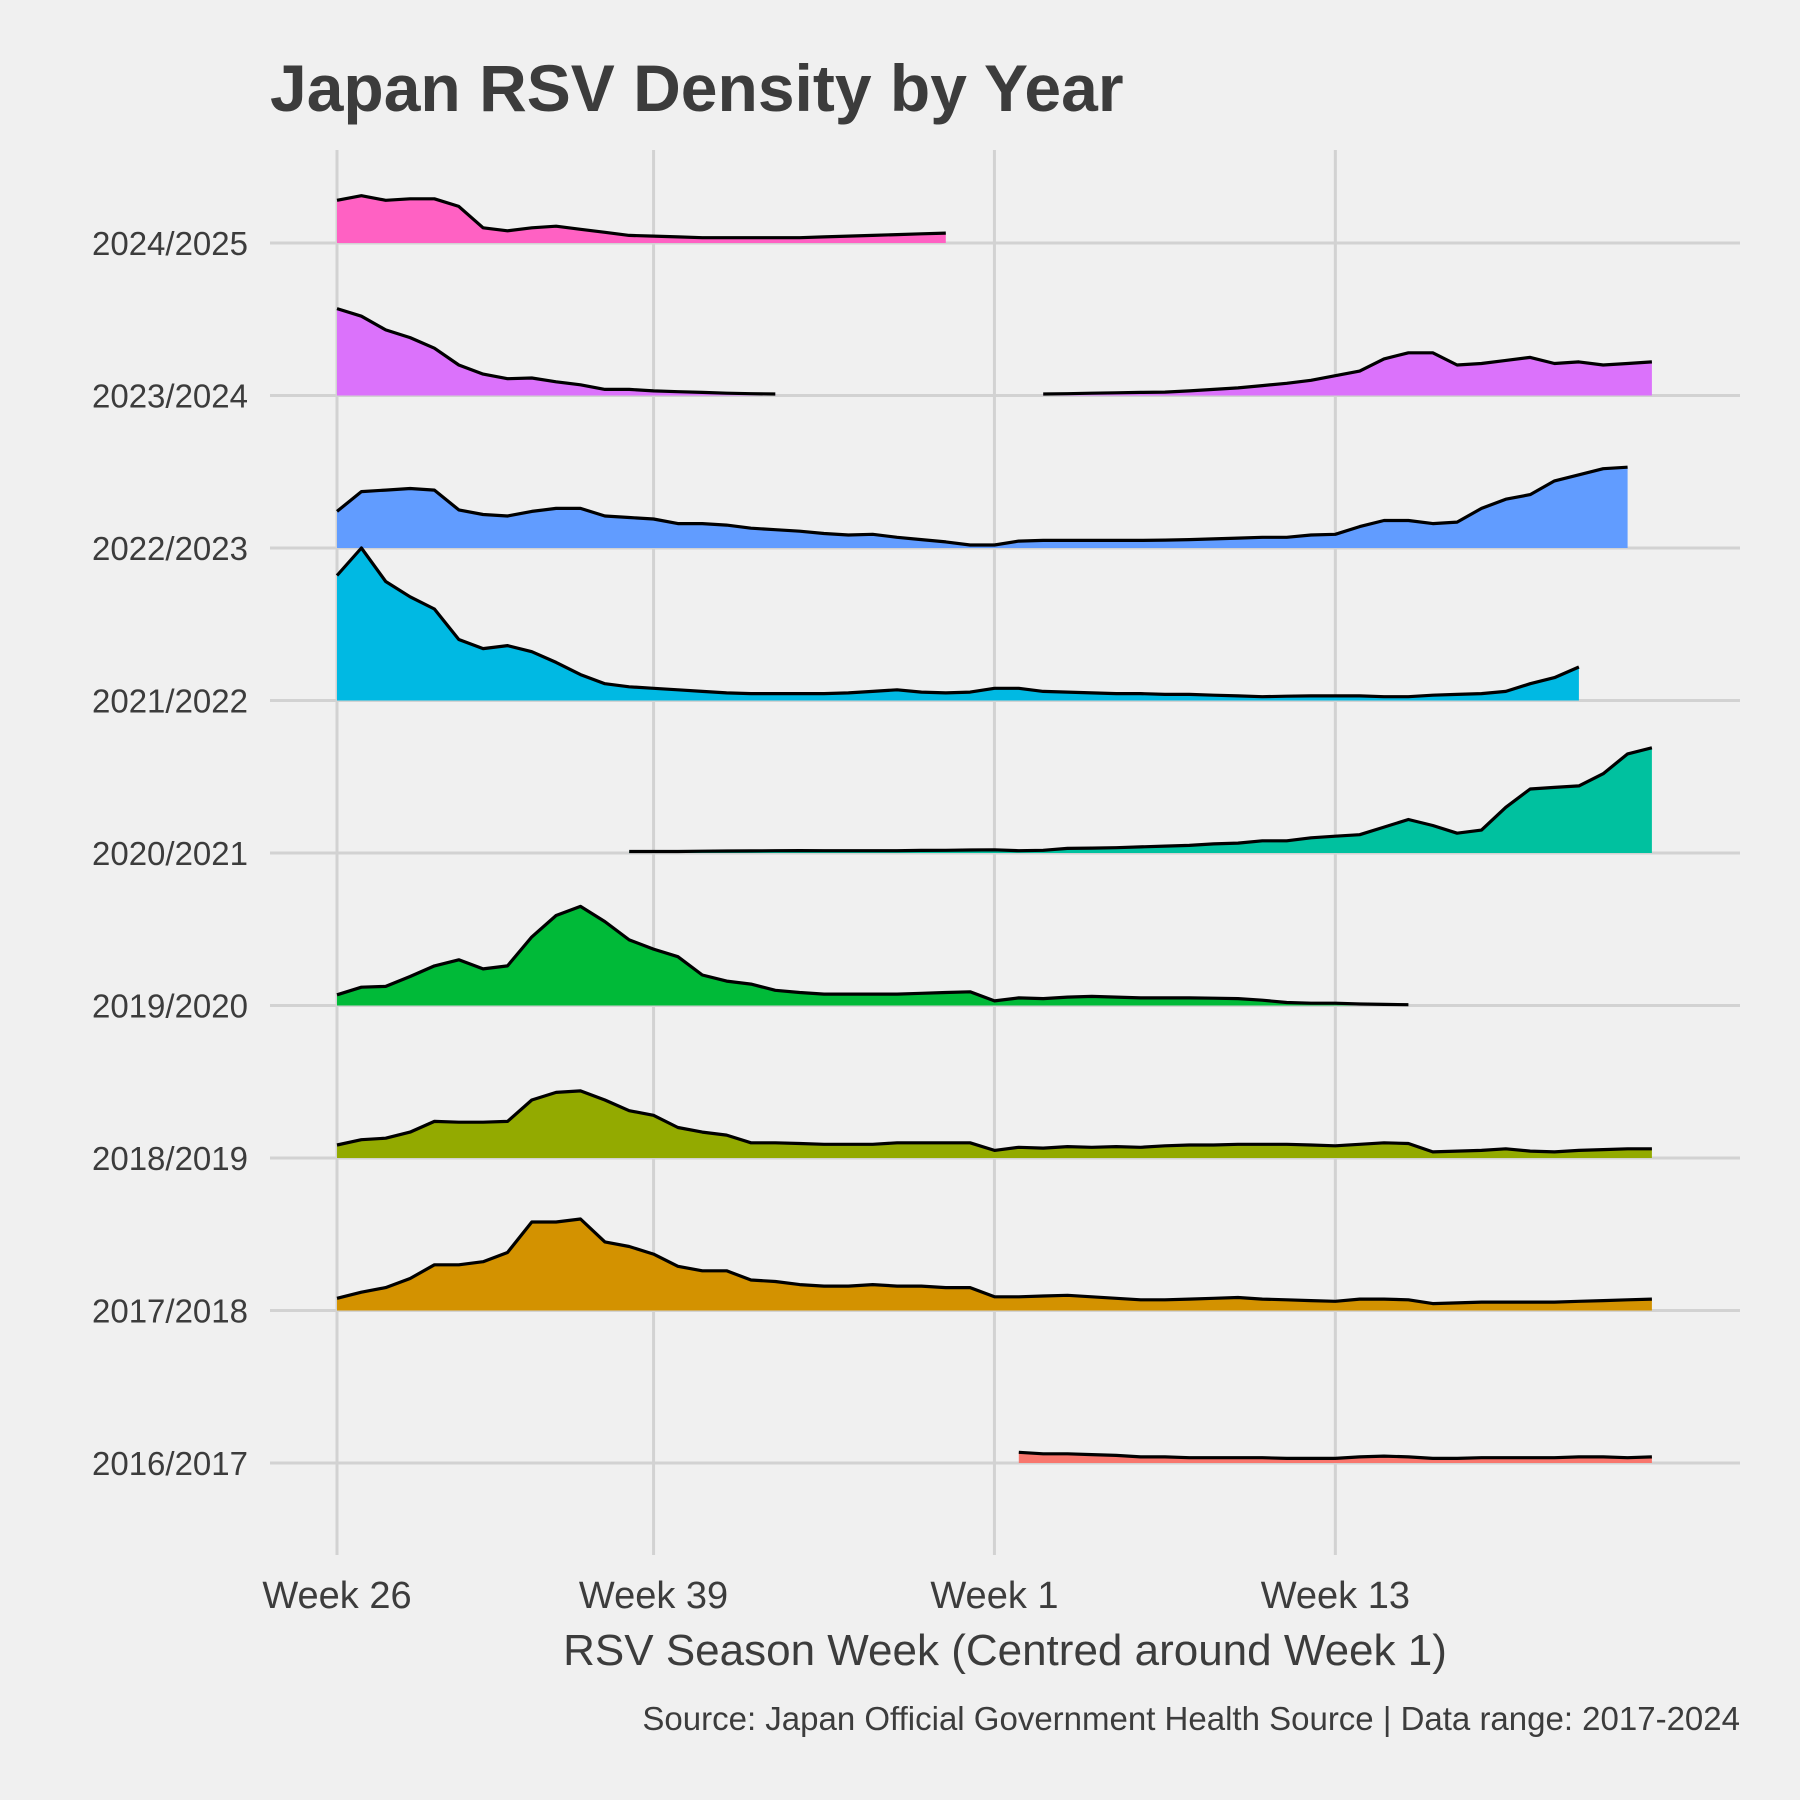 This screenshot has height=1800, width=1800. Describe the element at coordinates (1335, 1596) in the screenshot. I see `x-tick-label: Week 13` at that location.